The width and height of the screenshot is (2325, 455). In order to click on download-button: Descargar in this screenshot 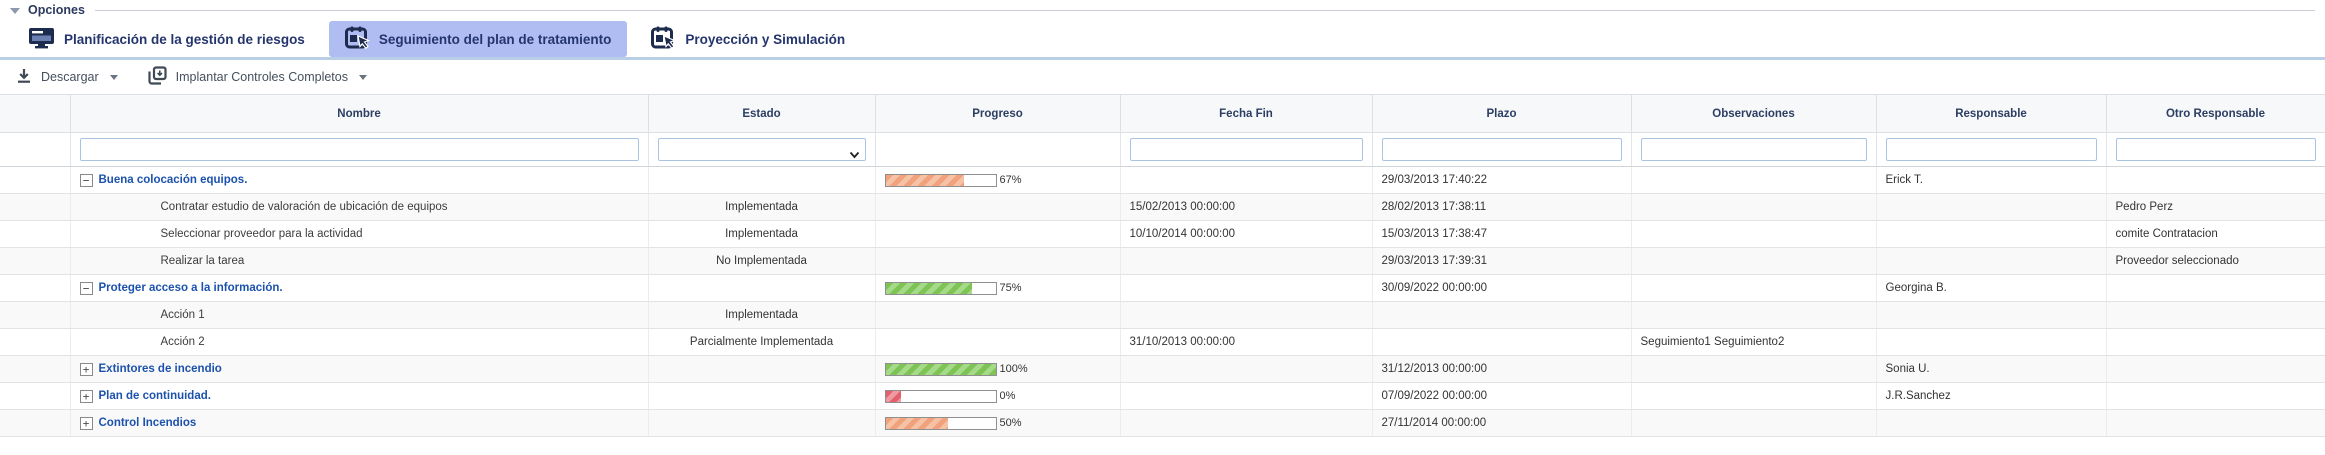, I will do `click(67, 77)`.